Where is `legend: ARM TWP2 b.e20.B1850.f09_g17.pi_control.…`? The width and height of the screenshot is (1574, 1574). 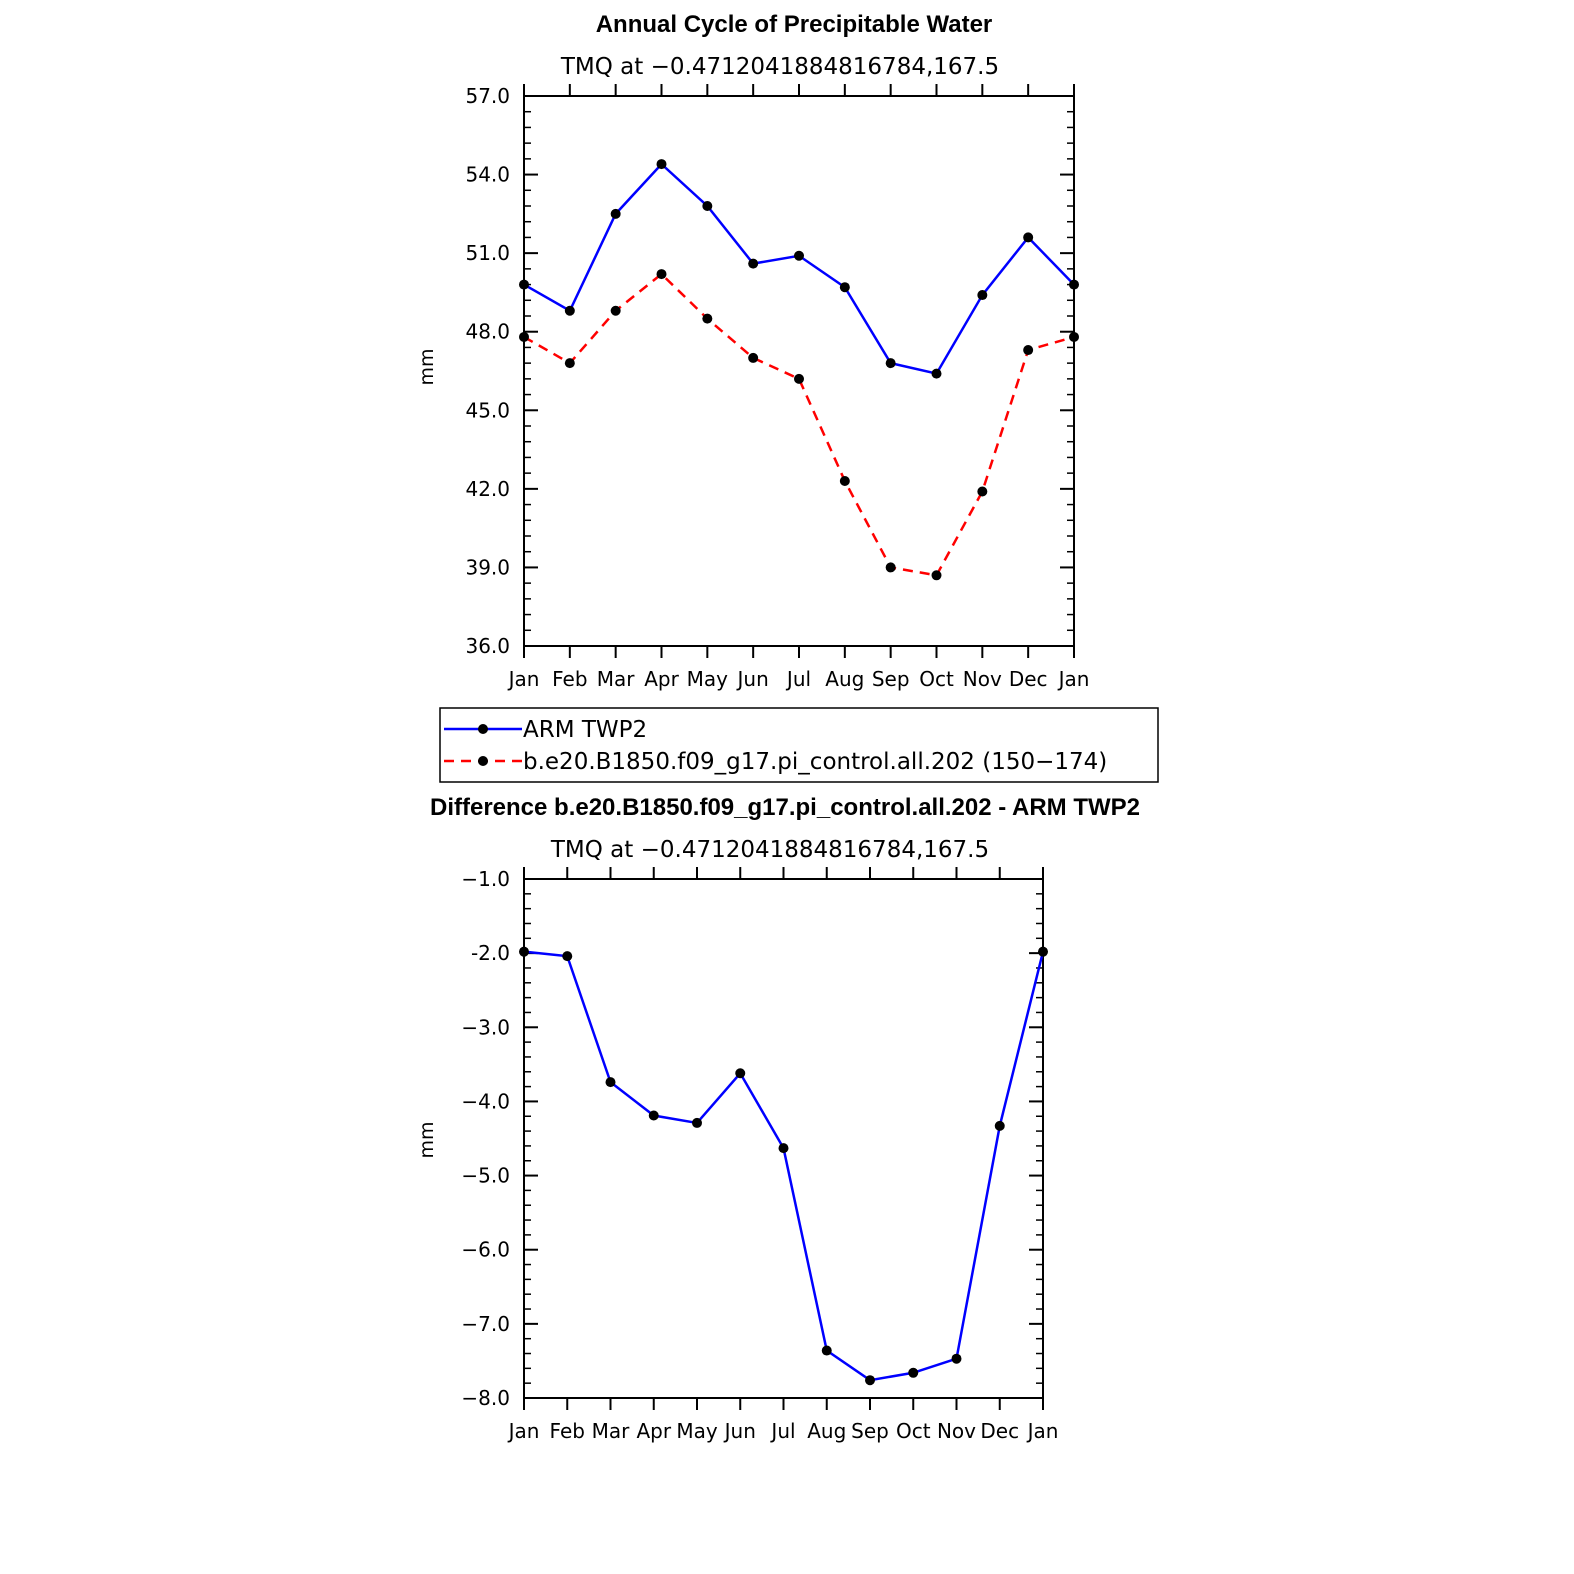 legend: ARM TWP2 b.e20.B1850.f09_g17.pi_control.… is located at coordinates (799, 745).